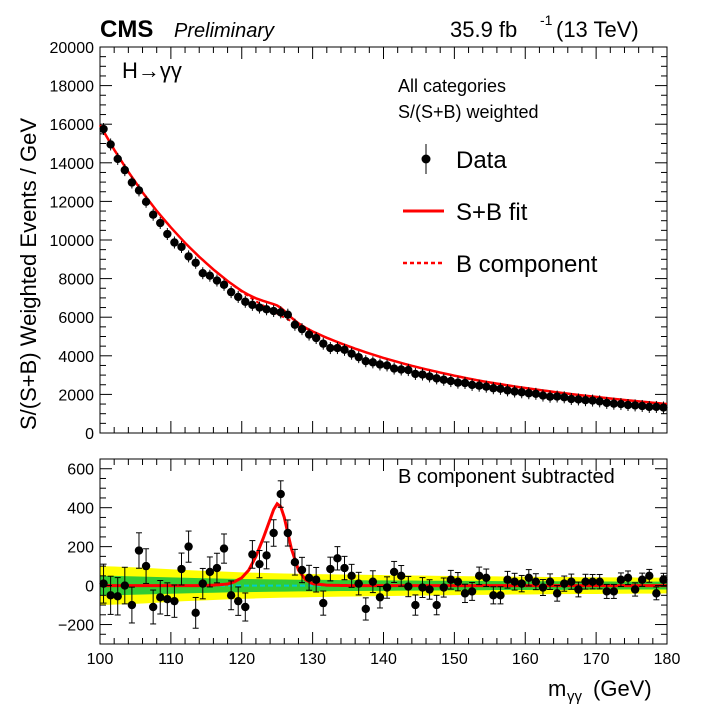 Image resolution: width=703 pixels, height=706 pixels. I want to click on legend-header-categories: All categories, so click(452, 86).